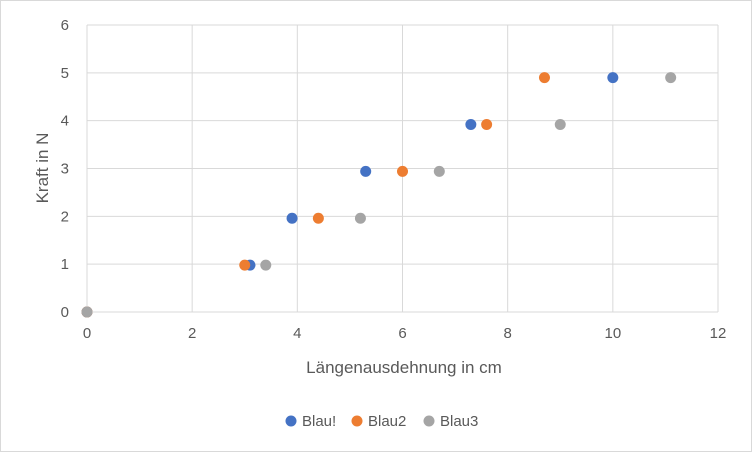  I want to click on y-tick-label: 6, so click(65, 25).